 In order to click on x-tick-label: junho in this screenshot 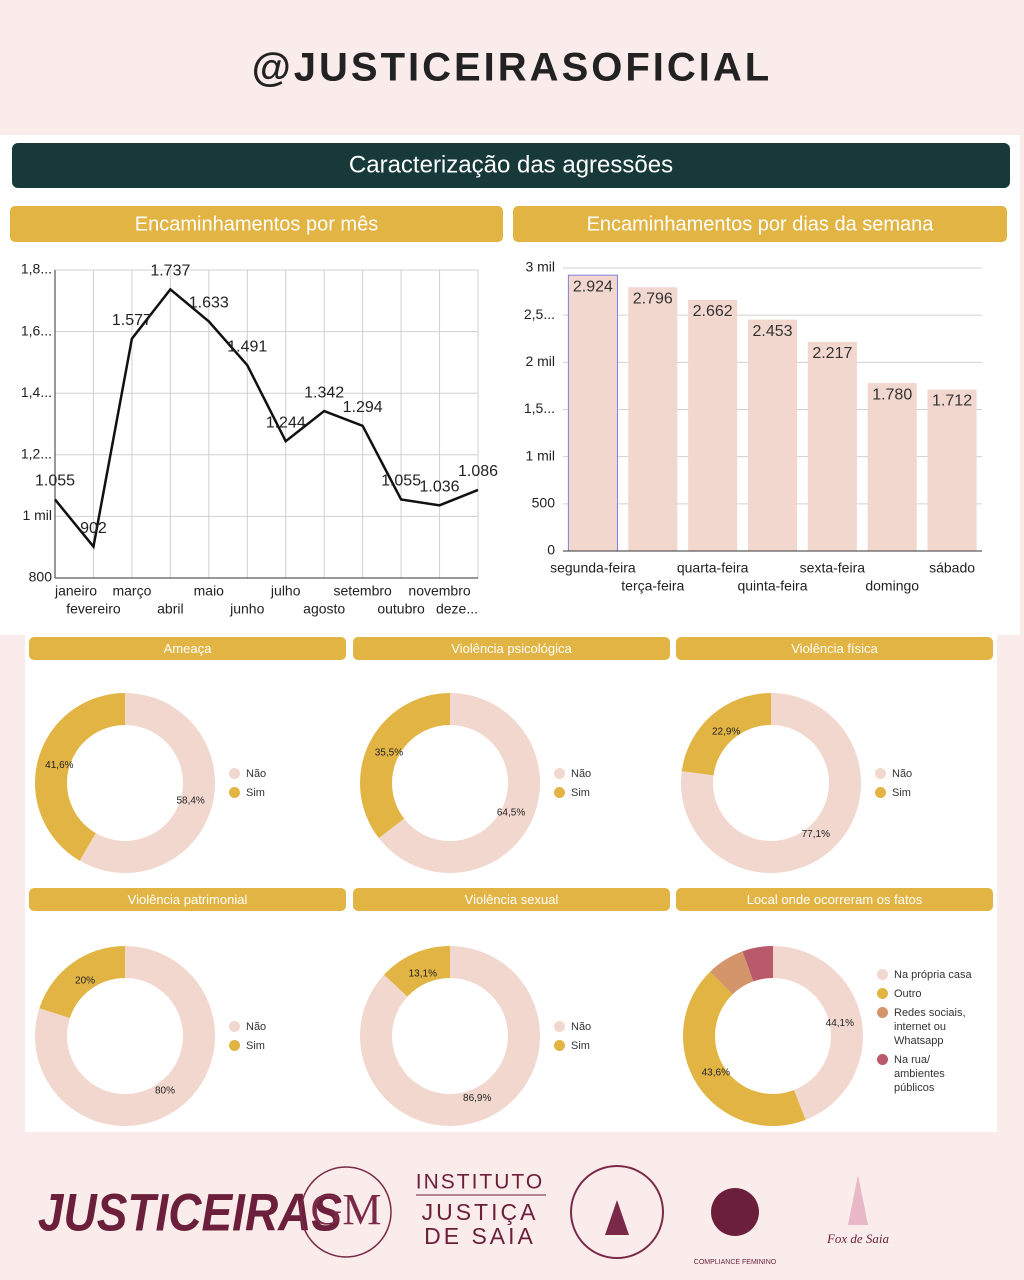, I will do `click(246, 609)`.